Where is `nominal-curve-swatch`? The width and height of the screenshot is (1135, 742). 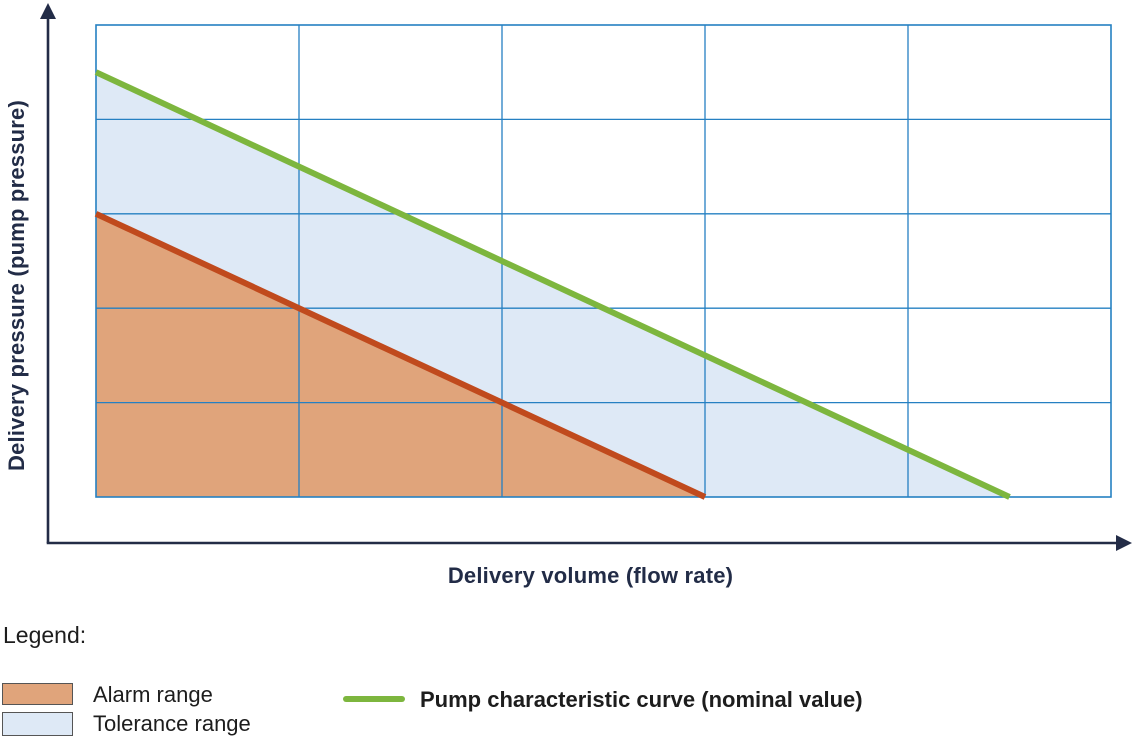
nominal-curve-swatch is located at coordinates (374, 699).